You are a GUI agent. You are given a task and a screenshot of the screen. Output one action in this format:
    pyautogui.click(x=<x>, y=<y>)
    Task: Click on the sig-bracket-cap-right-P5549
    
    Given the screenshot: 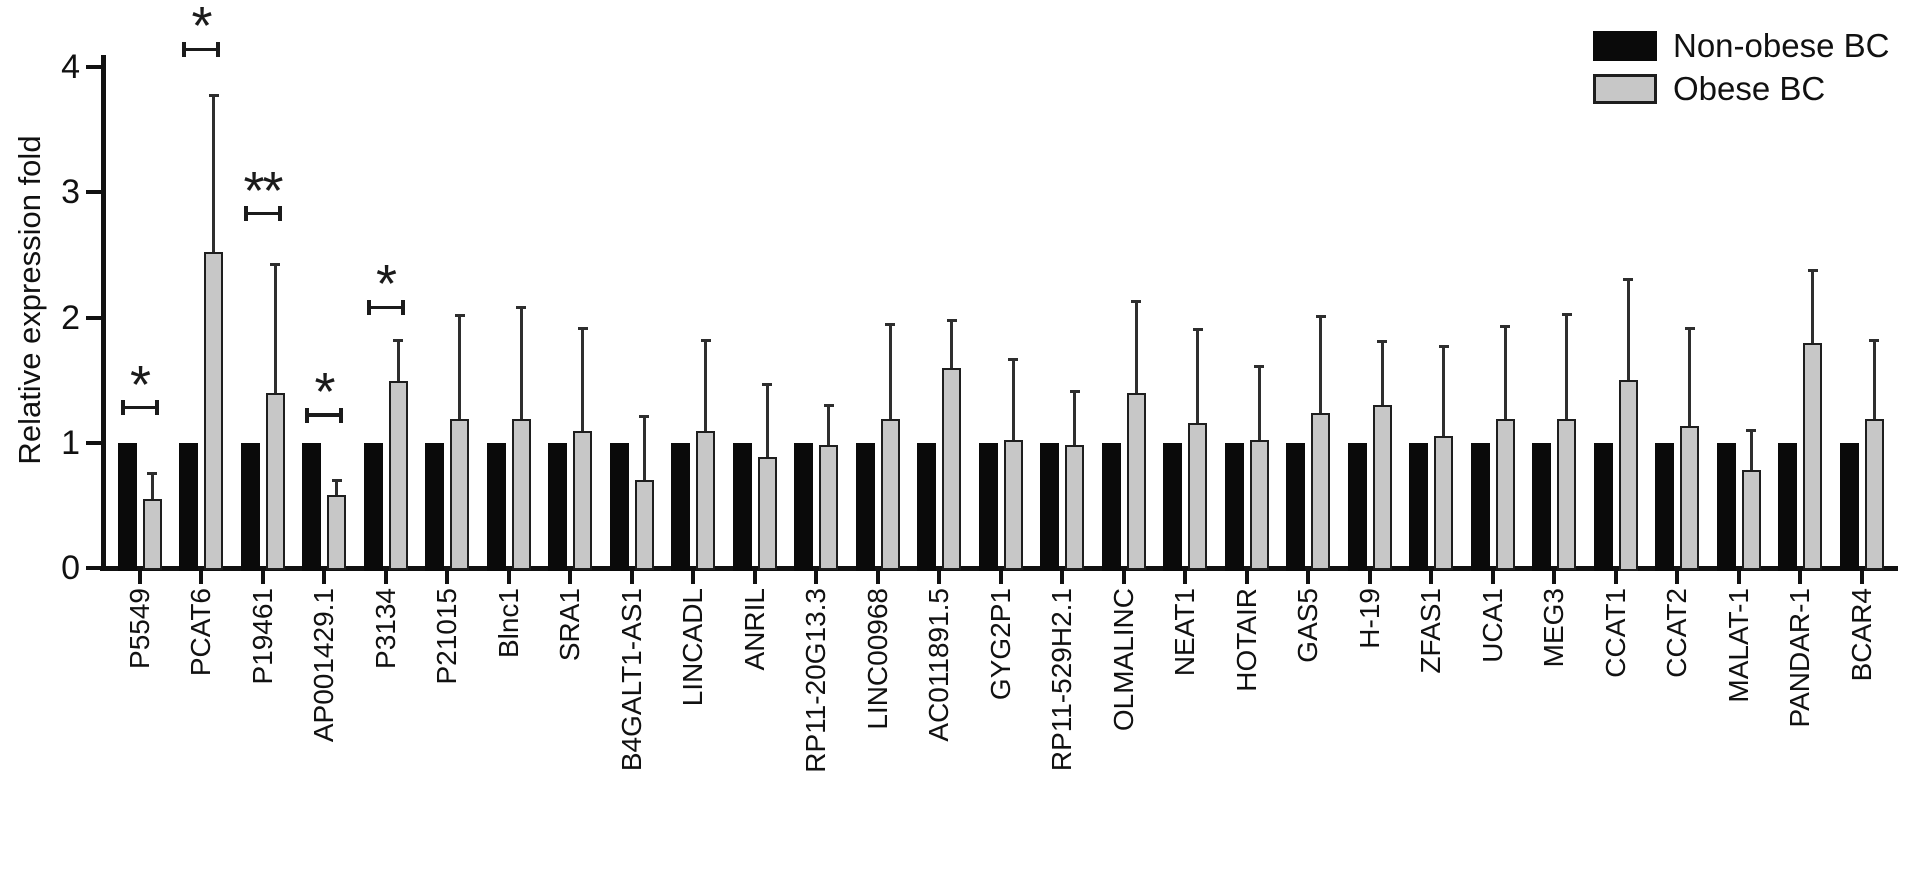 What is the action you would take?
    pyautogui.click(x=156, y=408)
    